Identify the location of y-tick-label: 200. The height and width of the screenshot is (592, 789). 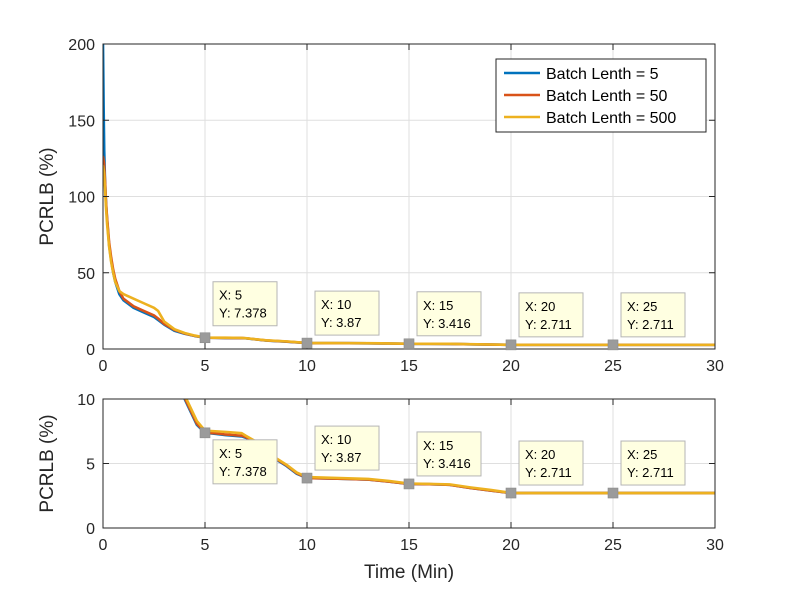
(81, 45).